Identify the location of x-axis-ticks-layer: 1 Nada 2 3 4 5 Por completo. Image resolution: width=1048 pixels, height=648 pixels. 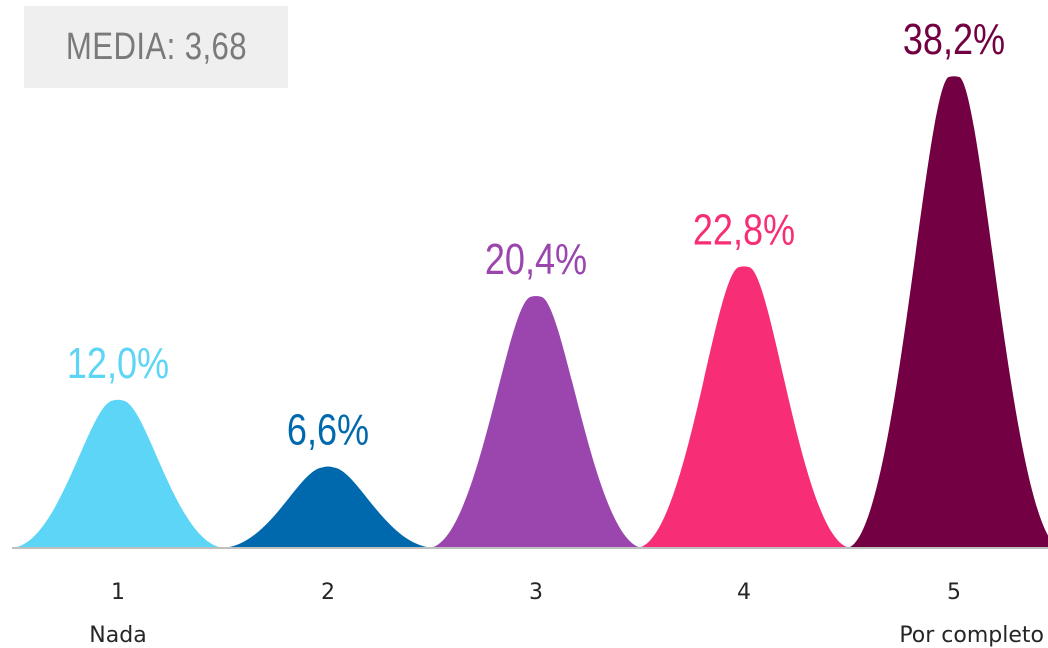
(566, 614).